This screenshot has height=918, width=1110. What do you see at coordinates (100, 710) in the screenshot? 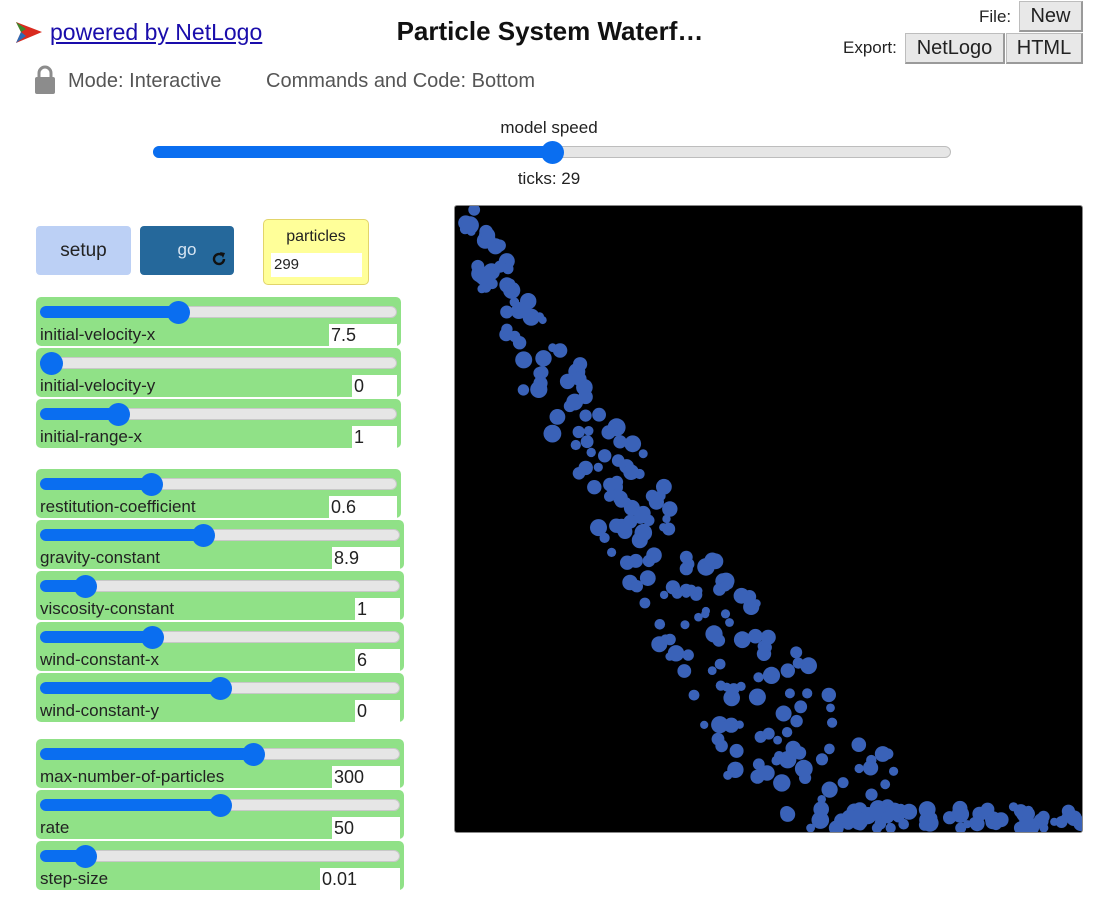
I see `slider-label: wind-constant-y` at bounding box center [100, 710].